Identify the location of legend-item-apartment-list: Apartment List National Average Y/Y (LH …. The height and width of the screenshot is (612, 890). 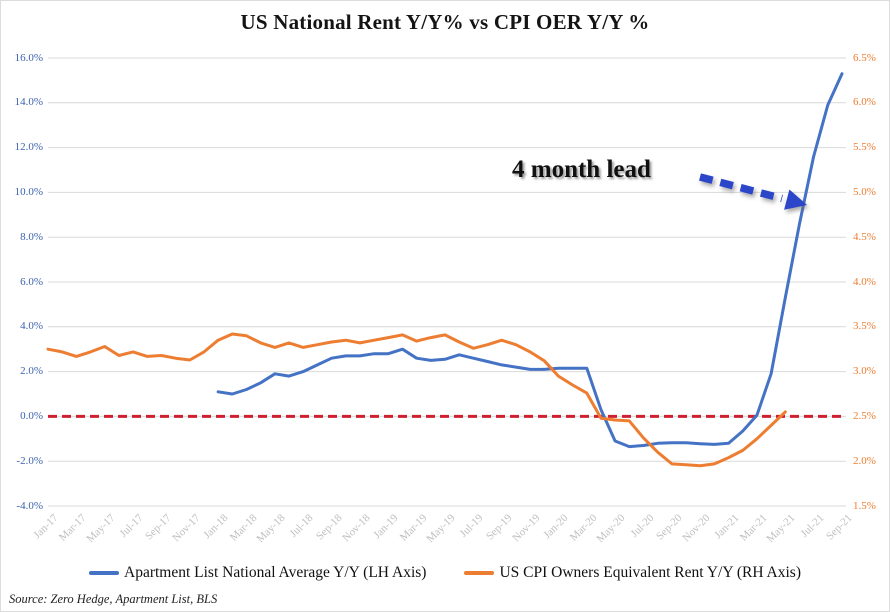
(257, 573).